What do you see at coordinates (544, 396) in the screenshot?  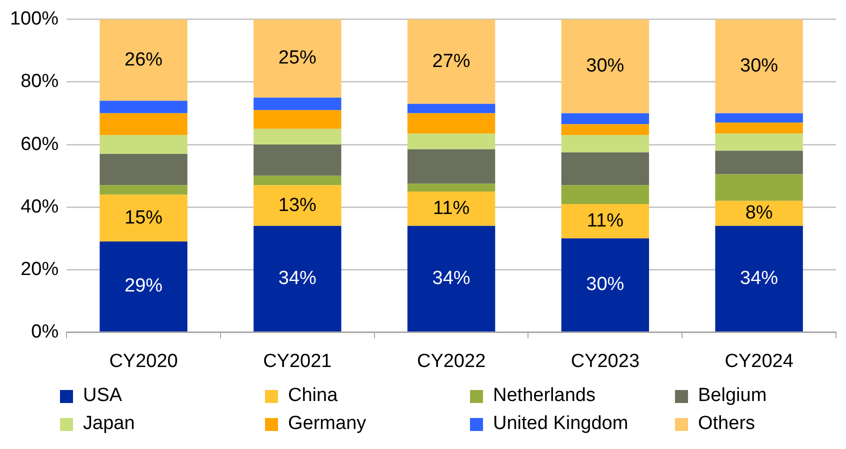 I see `legend-label: Netherlands` at bounding box center [544, 396].